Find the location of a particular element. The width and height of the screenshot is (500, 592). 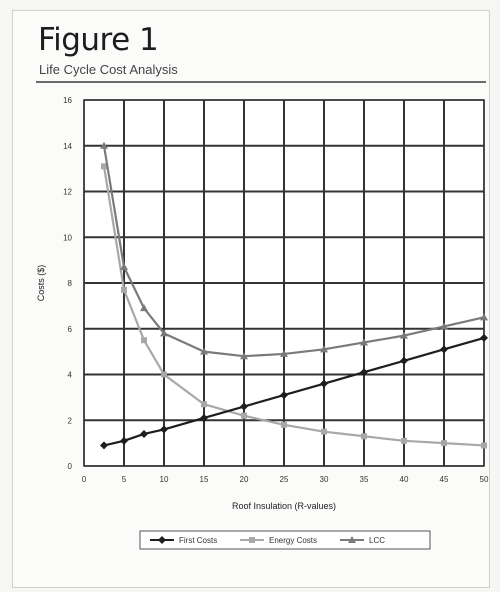

figure-subtitle: Life Cycle Cost Analysis is located at coordinates (108, 69).